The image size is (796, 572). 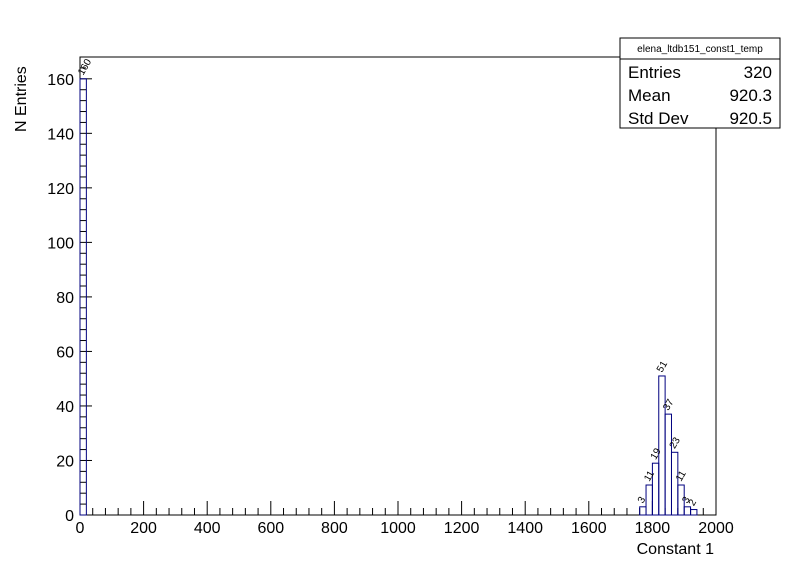 I want to click on bin-count-label: 2, so click(x=693, y=502).